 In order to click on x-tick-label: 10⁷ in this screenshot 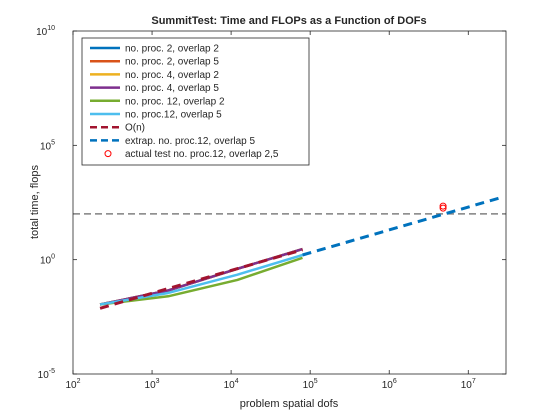, I will do `click(468, 384)`.